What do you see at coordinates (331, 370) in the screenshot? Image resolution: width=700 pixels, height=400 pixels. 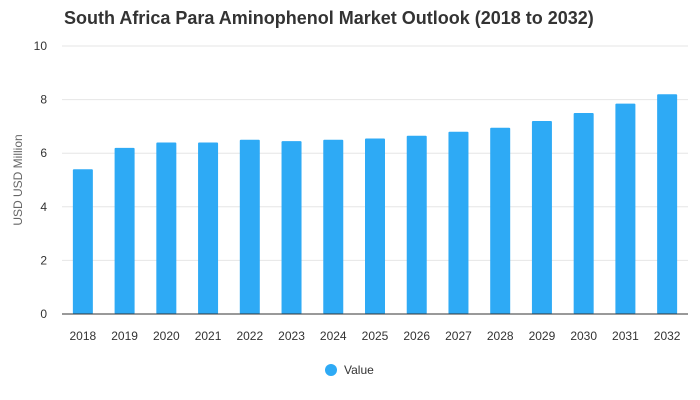 I see `legend-marker` at bounding box center [331, 370].